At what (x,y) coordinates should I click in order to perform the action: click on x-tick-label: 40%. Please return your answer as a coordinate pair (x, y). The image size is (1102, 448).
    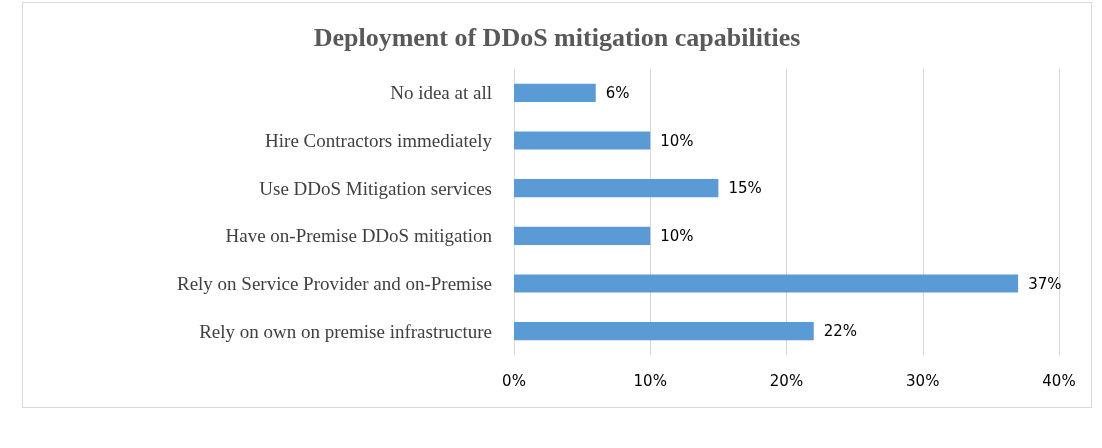
    Looking at the image, I should click on (1059, 380).